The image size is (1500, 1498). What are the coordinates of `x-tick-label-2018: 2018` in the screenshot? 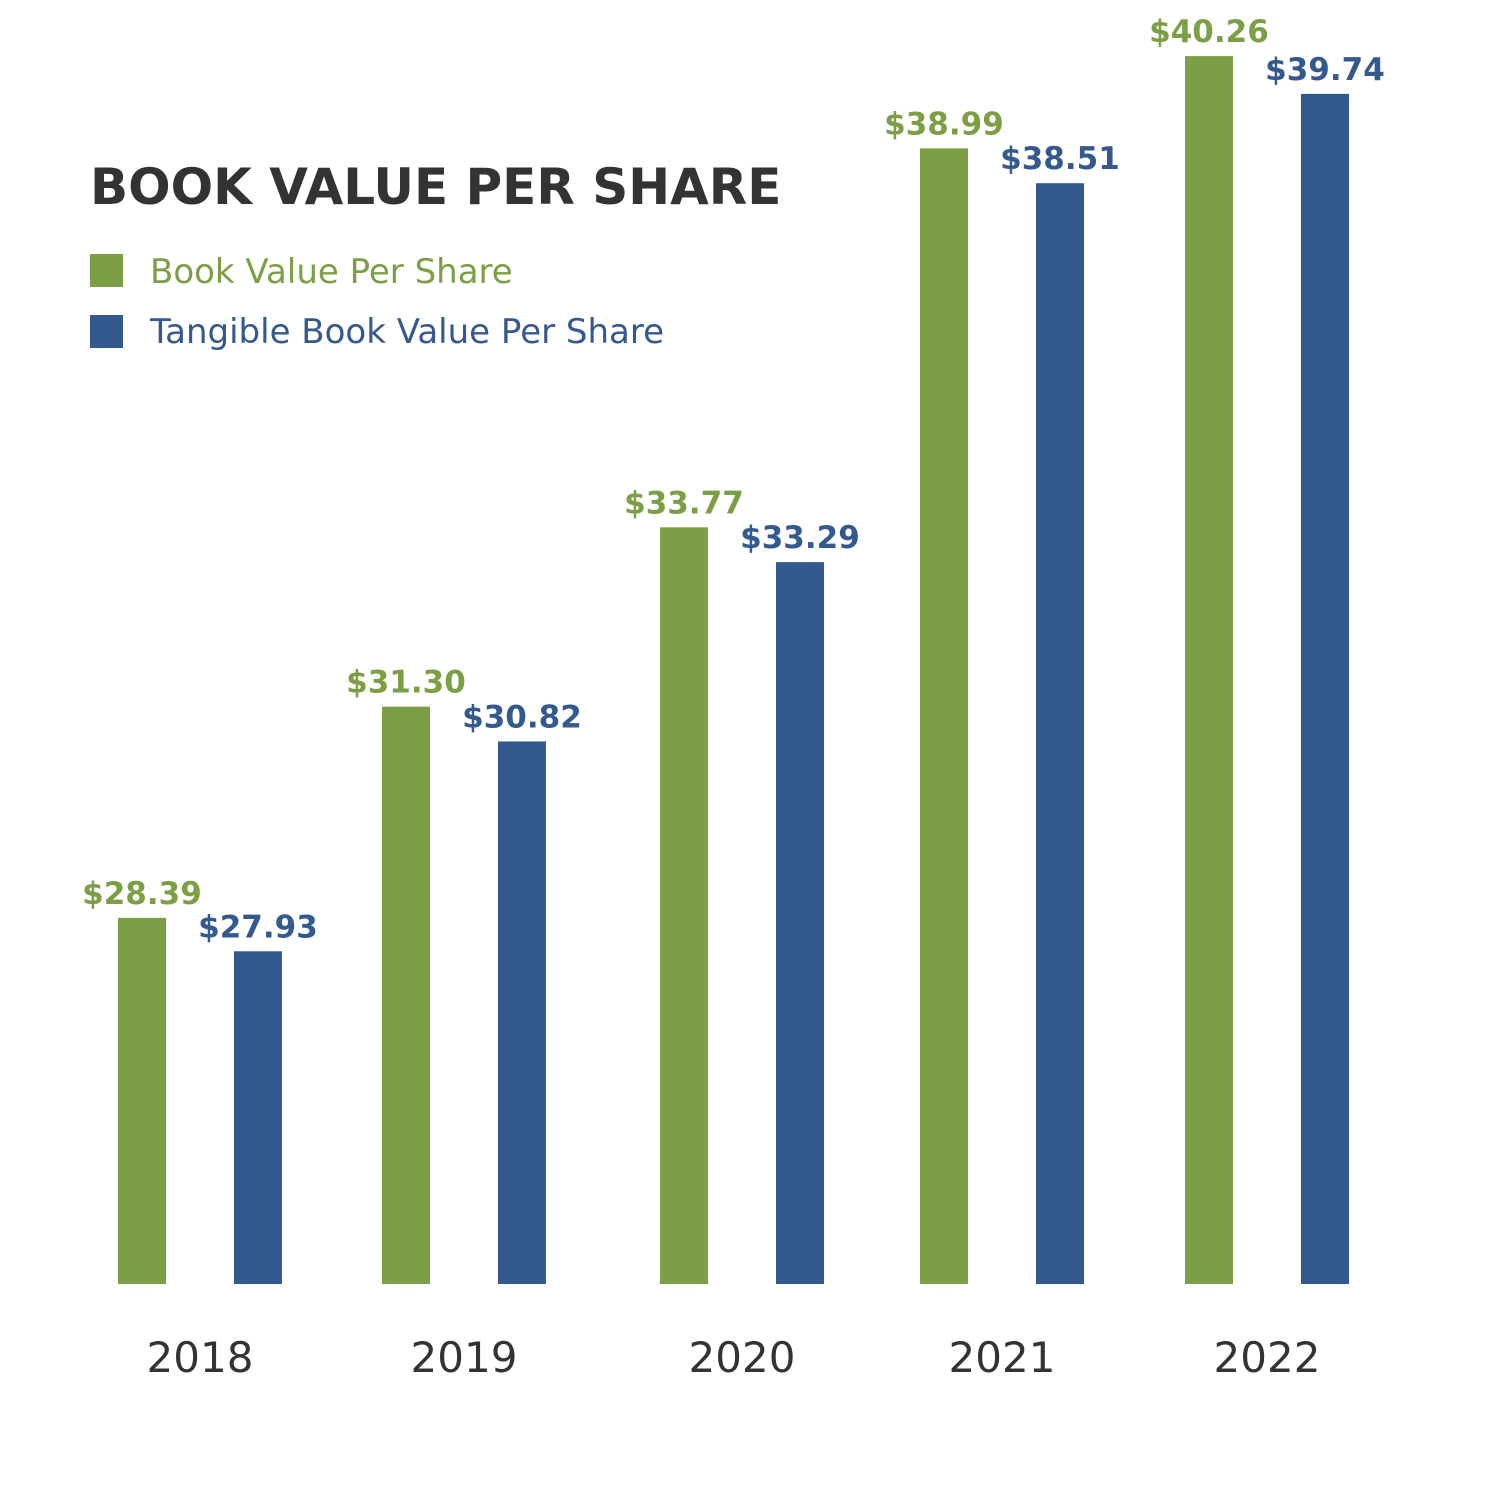 It's located at (200, 1357).